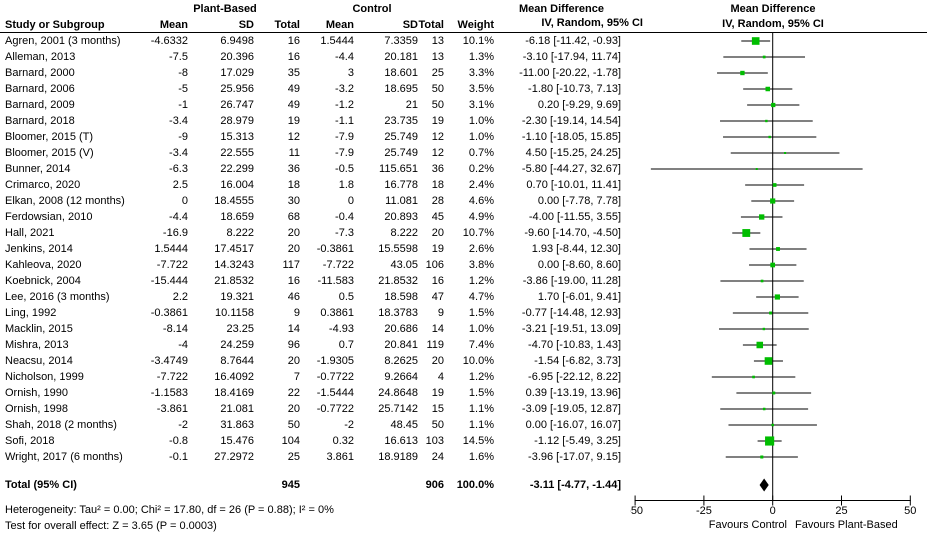 This screenshot has height=544, width=927. Describe the element at coordinates (43, 281) in the screenshot. I see `study-label: Koebnick, 2004` at that location.